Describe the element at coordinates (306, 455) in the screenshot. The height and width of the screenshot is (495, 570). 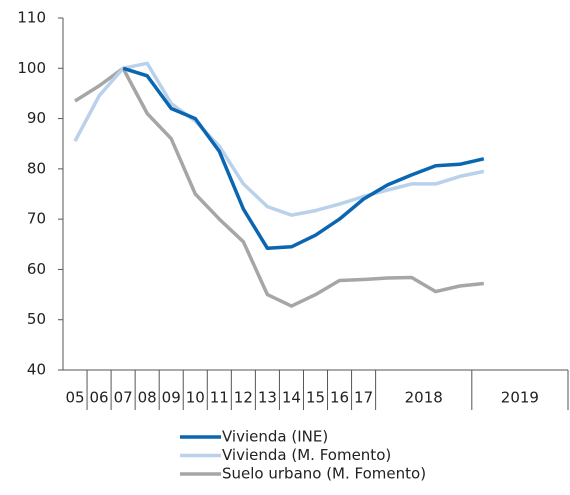
I see `legend-label: Vivienda (M. Fomento)` at that location.